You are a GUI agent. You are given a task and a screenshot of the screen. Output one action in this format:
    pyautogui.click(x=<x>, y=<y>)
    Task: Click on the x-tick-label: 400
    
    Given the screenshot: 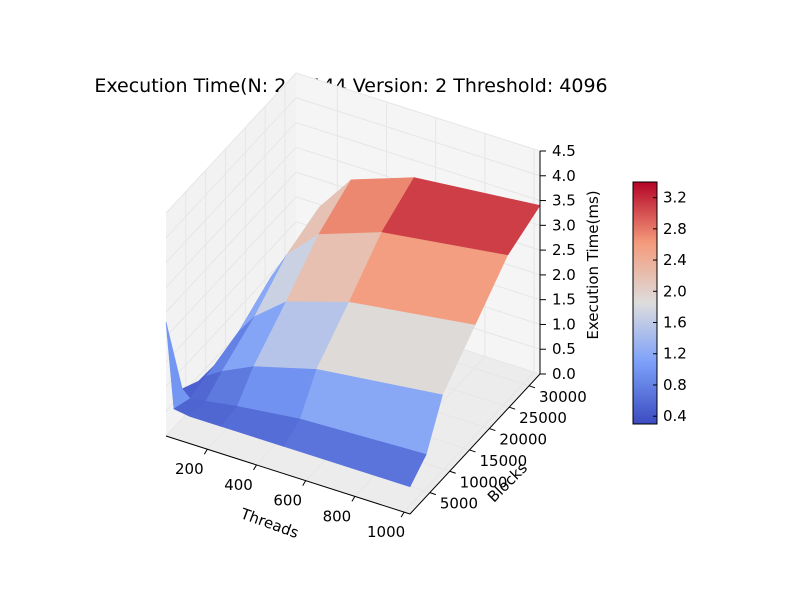 What is the action you would take?
    pyautogui.click(x=238, y=485)
    